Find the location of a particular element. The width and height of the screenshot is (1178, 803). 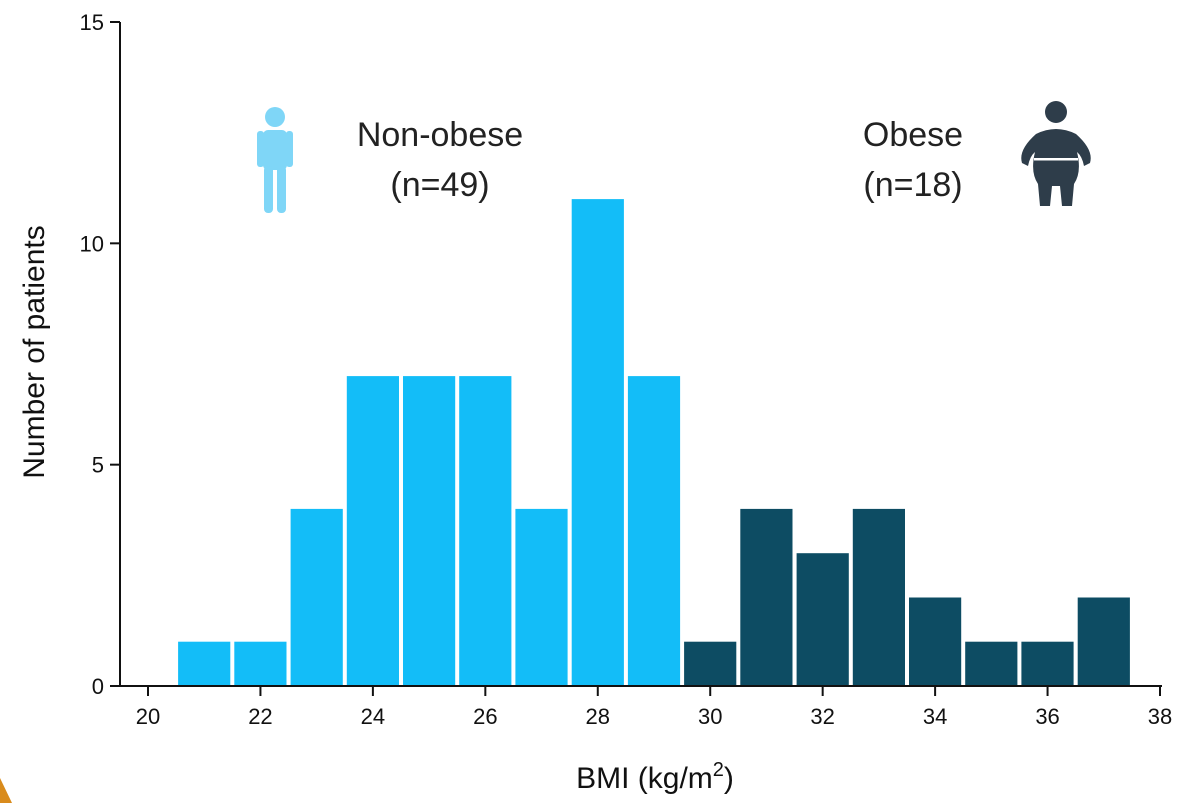

x-axis-title-superscript: 2 is located at coordinates (718, 770).